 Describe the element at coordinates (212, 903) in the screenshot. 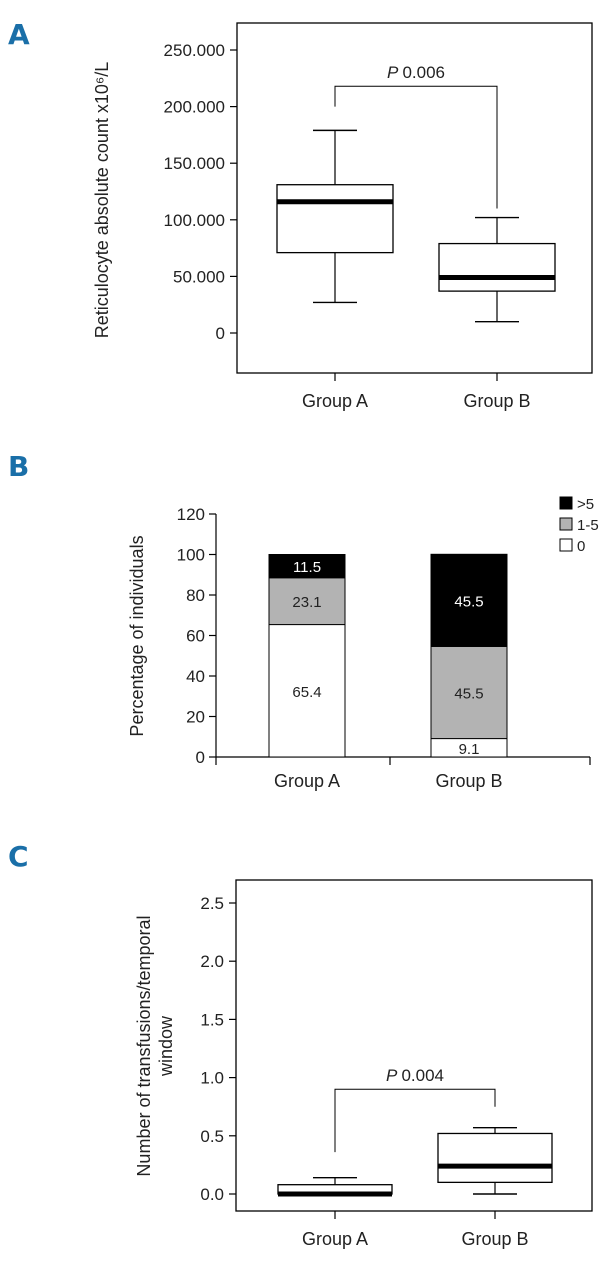

I see `y-tick-label: 2.5` at that location.